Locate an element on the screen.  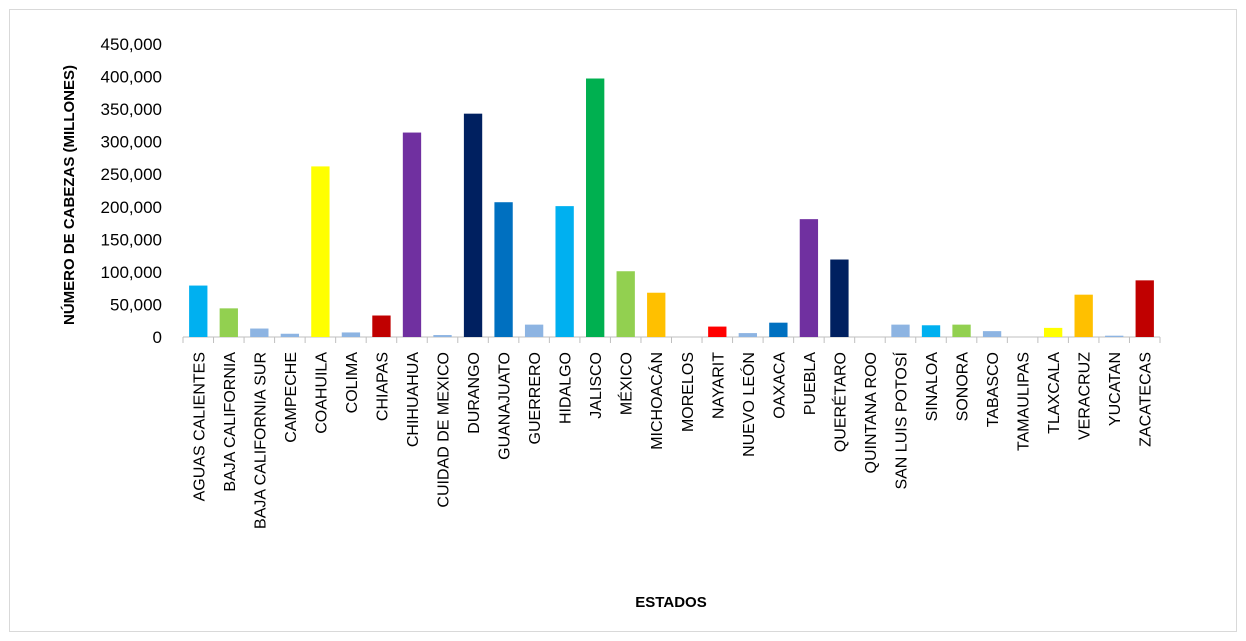
y-tick-label: 400,000 is located at coordinates (131, 77).